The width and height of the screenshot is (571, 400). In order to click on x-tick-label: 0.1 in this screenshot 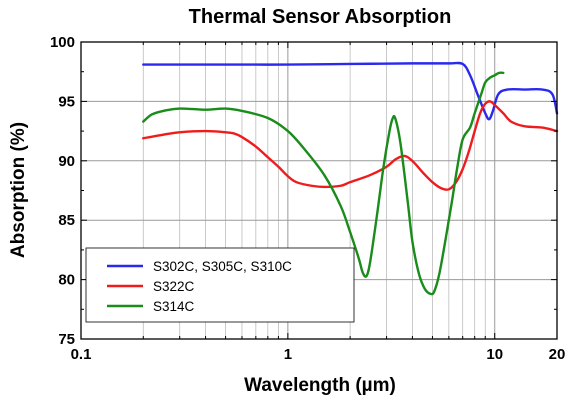, I will do `click(81, 354)`.